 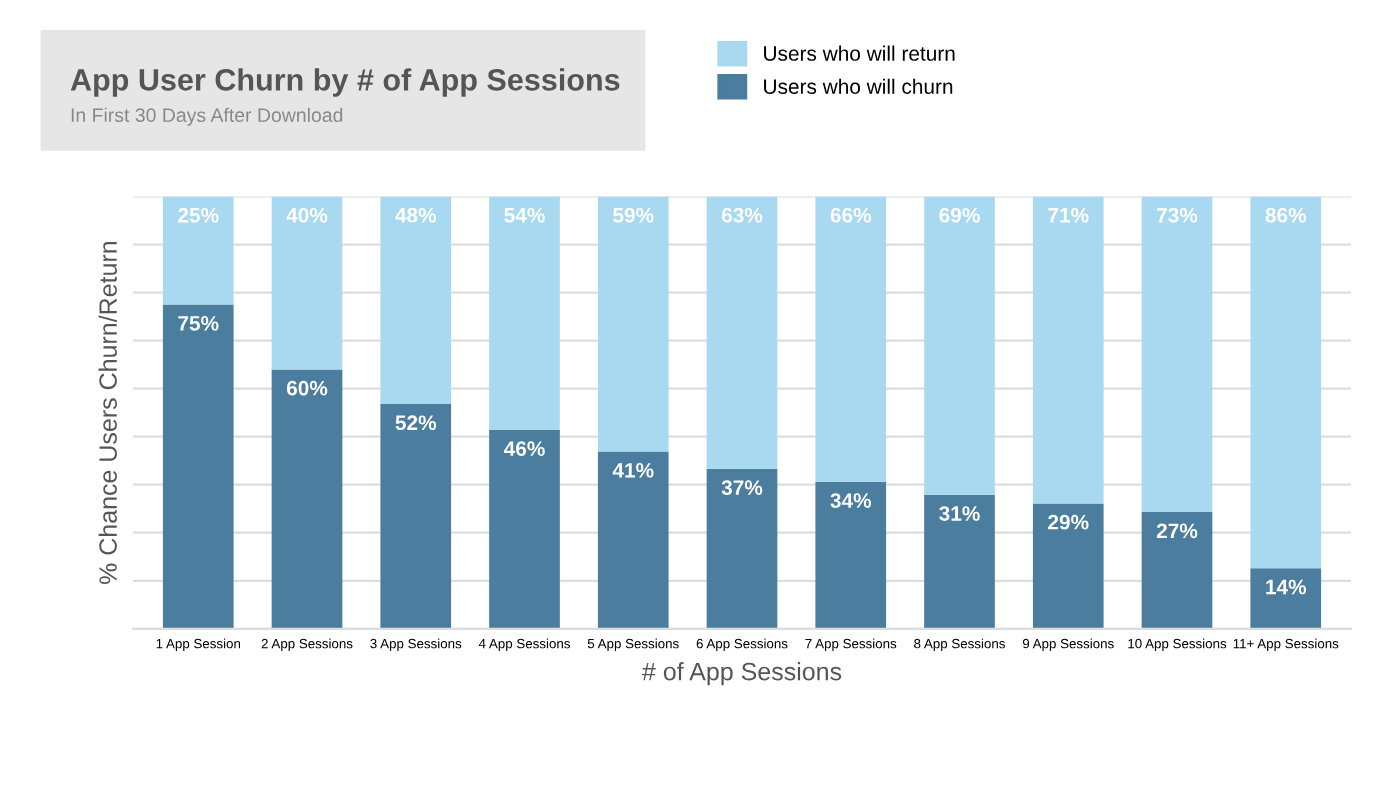 I want to click on chart-subtitle: In First 30 Days After Download, so click(x=207, y=116).